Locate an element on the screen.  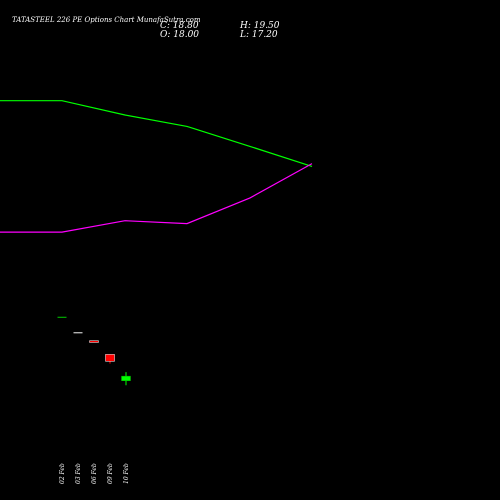
close-label: C: 18.80 is located at coordinates (179, 26).